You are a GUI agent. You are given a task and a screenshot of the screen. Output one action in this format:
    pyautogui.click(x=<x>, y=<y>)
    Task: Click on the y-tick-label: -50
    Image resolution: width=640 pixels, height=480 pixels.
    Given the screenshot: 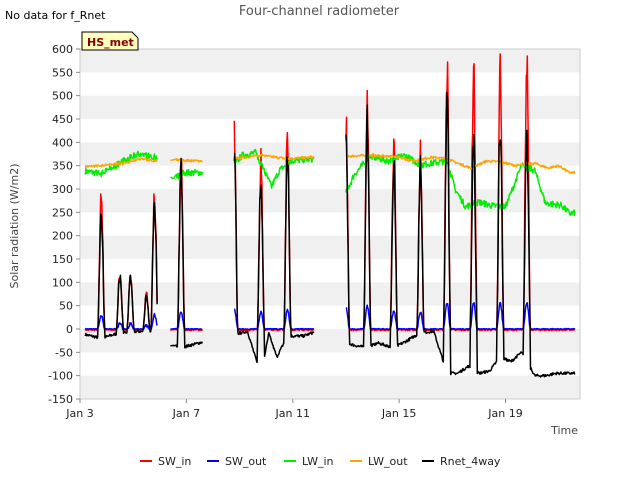 What is the action you would take?
    pyautogui.click(x=64, y=352)
    